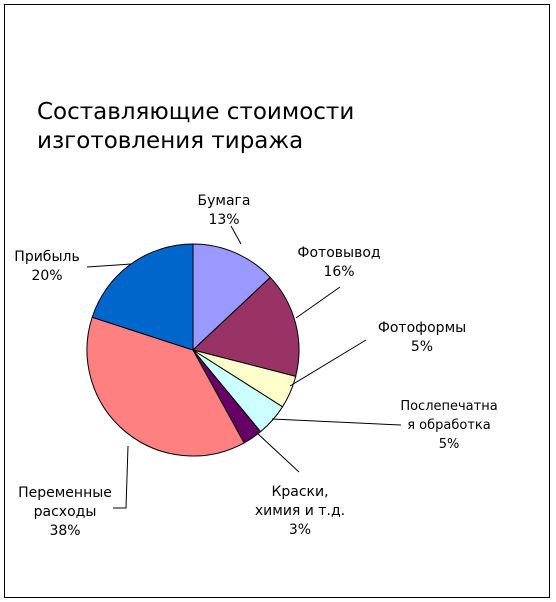 Image resolution: width=556 pixels, height=602 pixels. What do you see at coordinates (299, 492) in the screenshot?
I see `slice-label-line: Краски,` at bounding box center [299, 492].